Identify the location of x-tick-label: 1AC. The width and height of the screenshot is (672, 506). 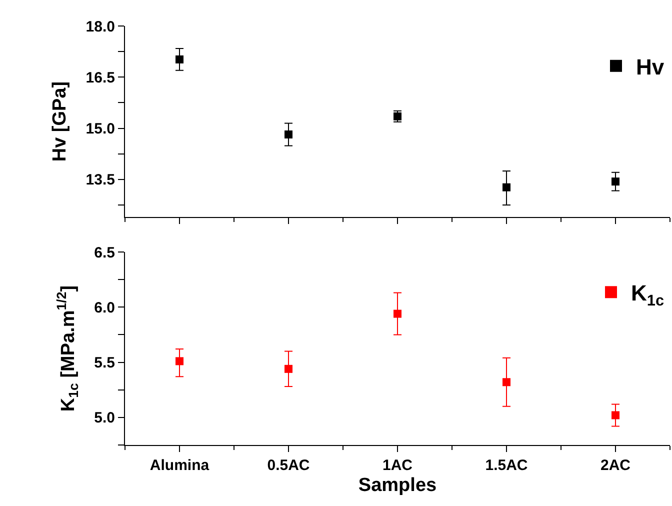
(397, 465).